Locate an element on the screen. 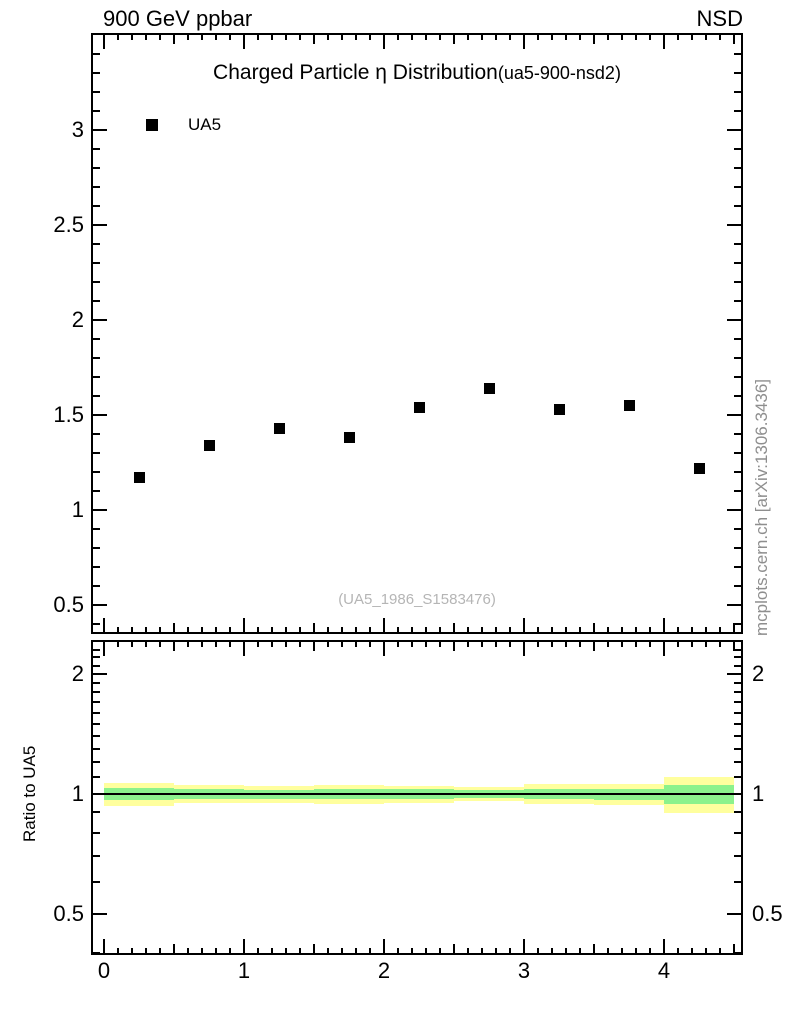 The image size is (786, 1024). x-tick-label: 4 is located at coordinates (664, 970).